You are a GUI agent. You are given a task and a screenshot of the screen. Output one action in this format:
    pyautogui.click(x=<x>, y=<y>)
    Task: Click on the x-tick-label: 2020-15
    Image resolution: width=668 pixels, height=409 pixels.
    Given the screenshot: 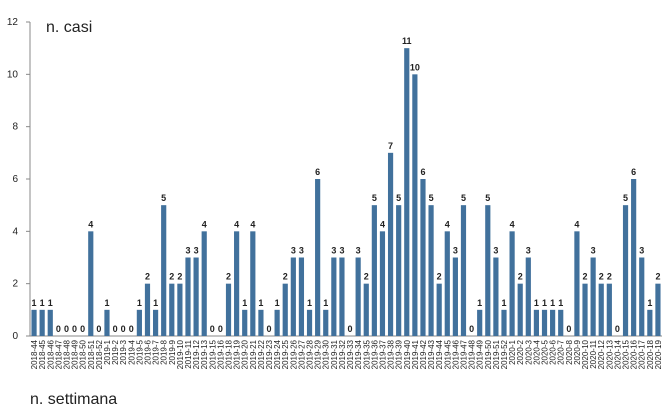 What is the action you would take?
    pyautogui.click(x=626, y=354)
    